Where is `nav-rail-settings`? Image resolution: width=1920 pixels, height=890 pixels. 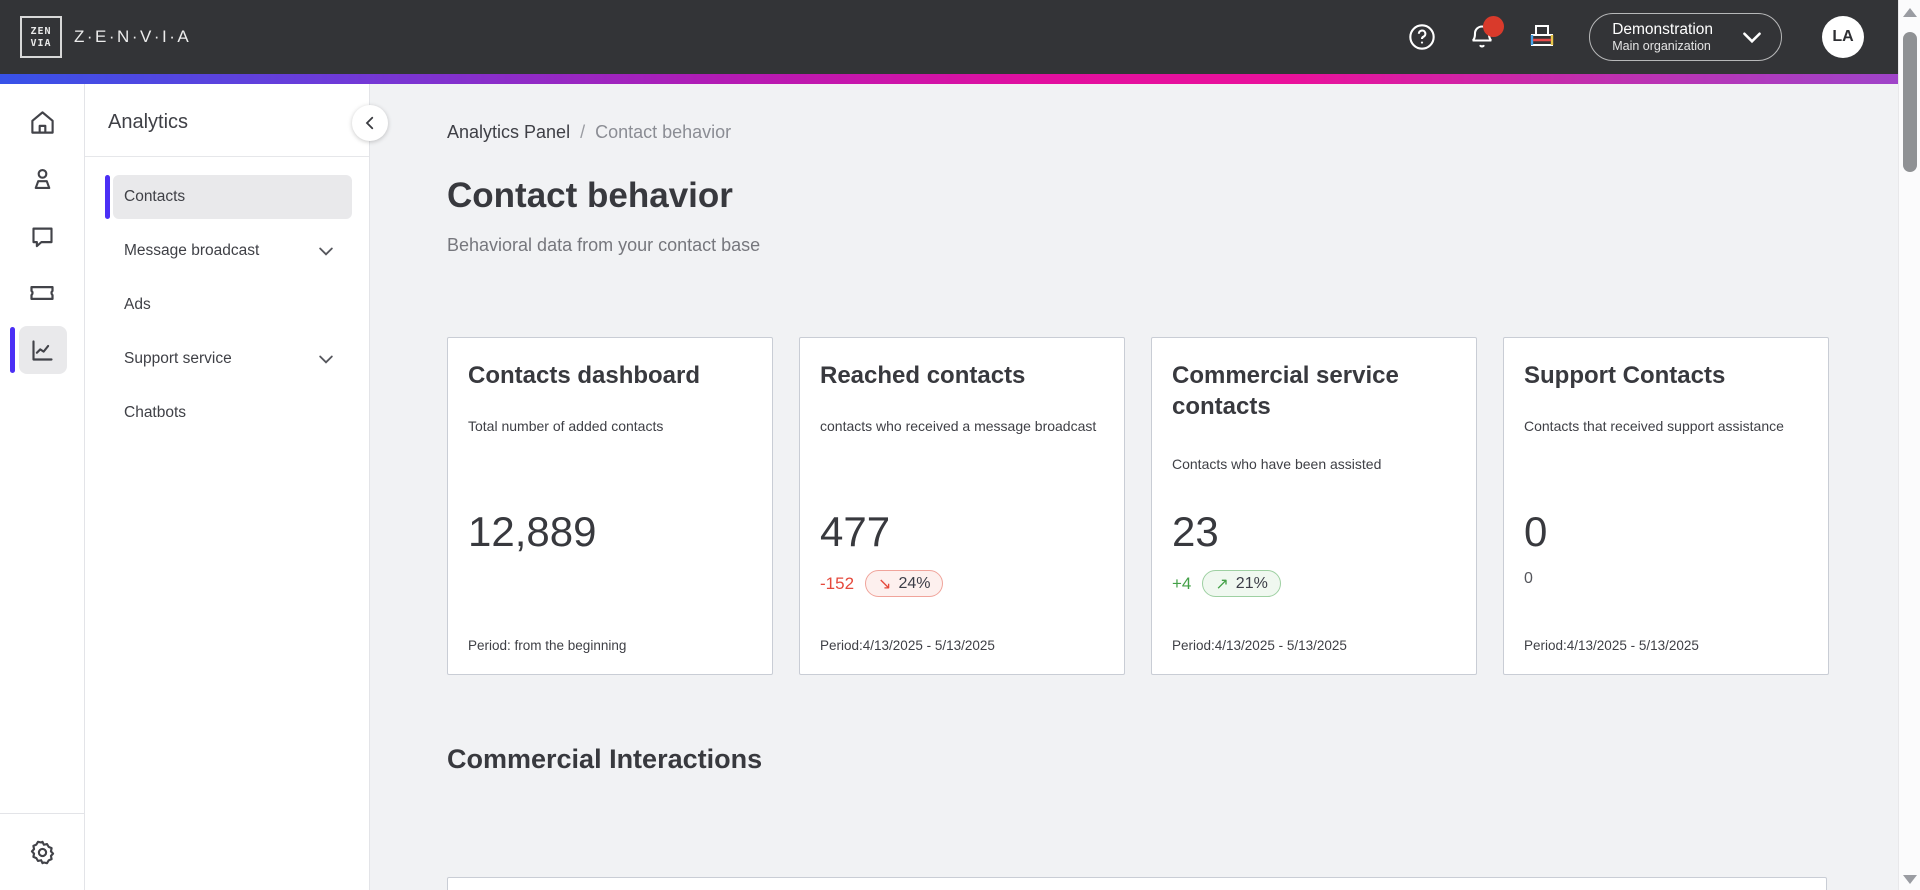
nav-rail-settings is located at coordinates (42, 852).